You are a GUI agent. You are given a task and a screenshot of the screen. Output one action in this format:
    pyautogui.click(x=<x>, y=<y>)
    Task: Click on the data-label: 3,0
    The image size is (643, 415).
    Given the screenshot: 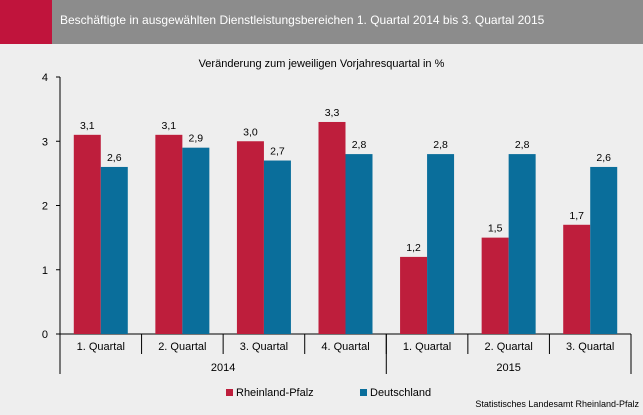 What is the action you would take?
    pyautogui.click(x=250, y=132)
    